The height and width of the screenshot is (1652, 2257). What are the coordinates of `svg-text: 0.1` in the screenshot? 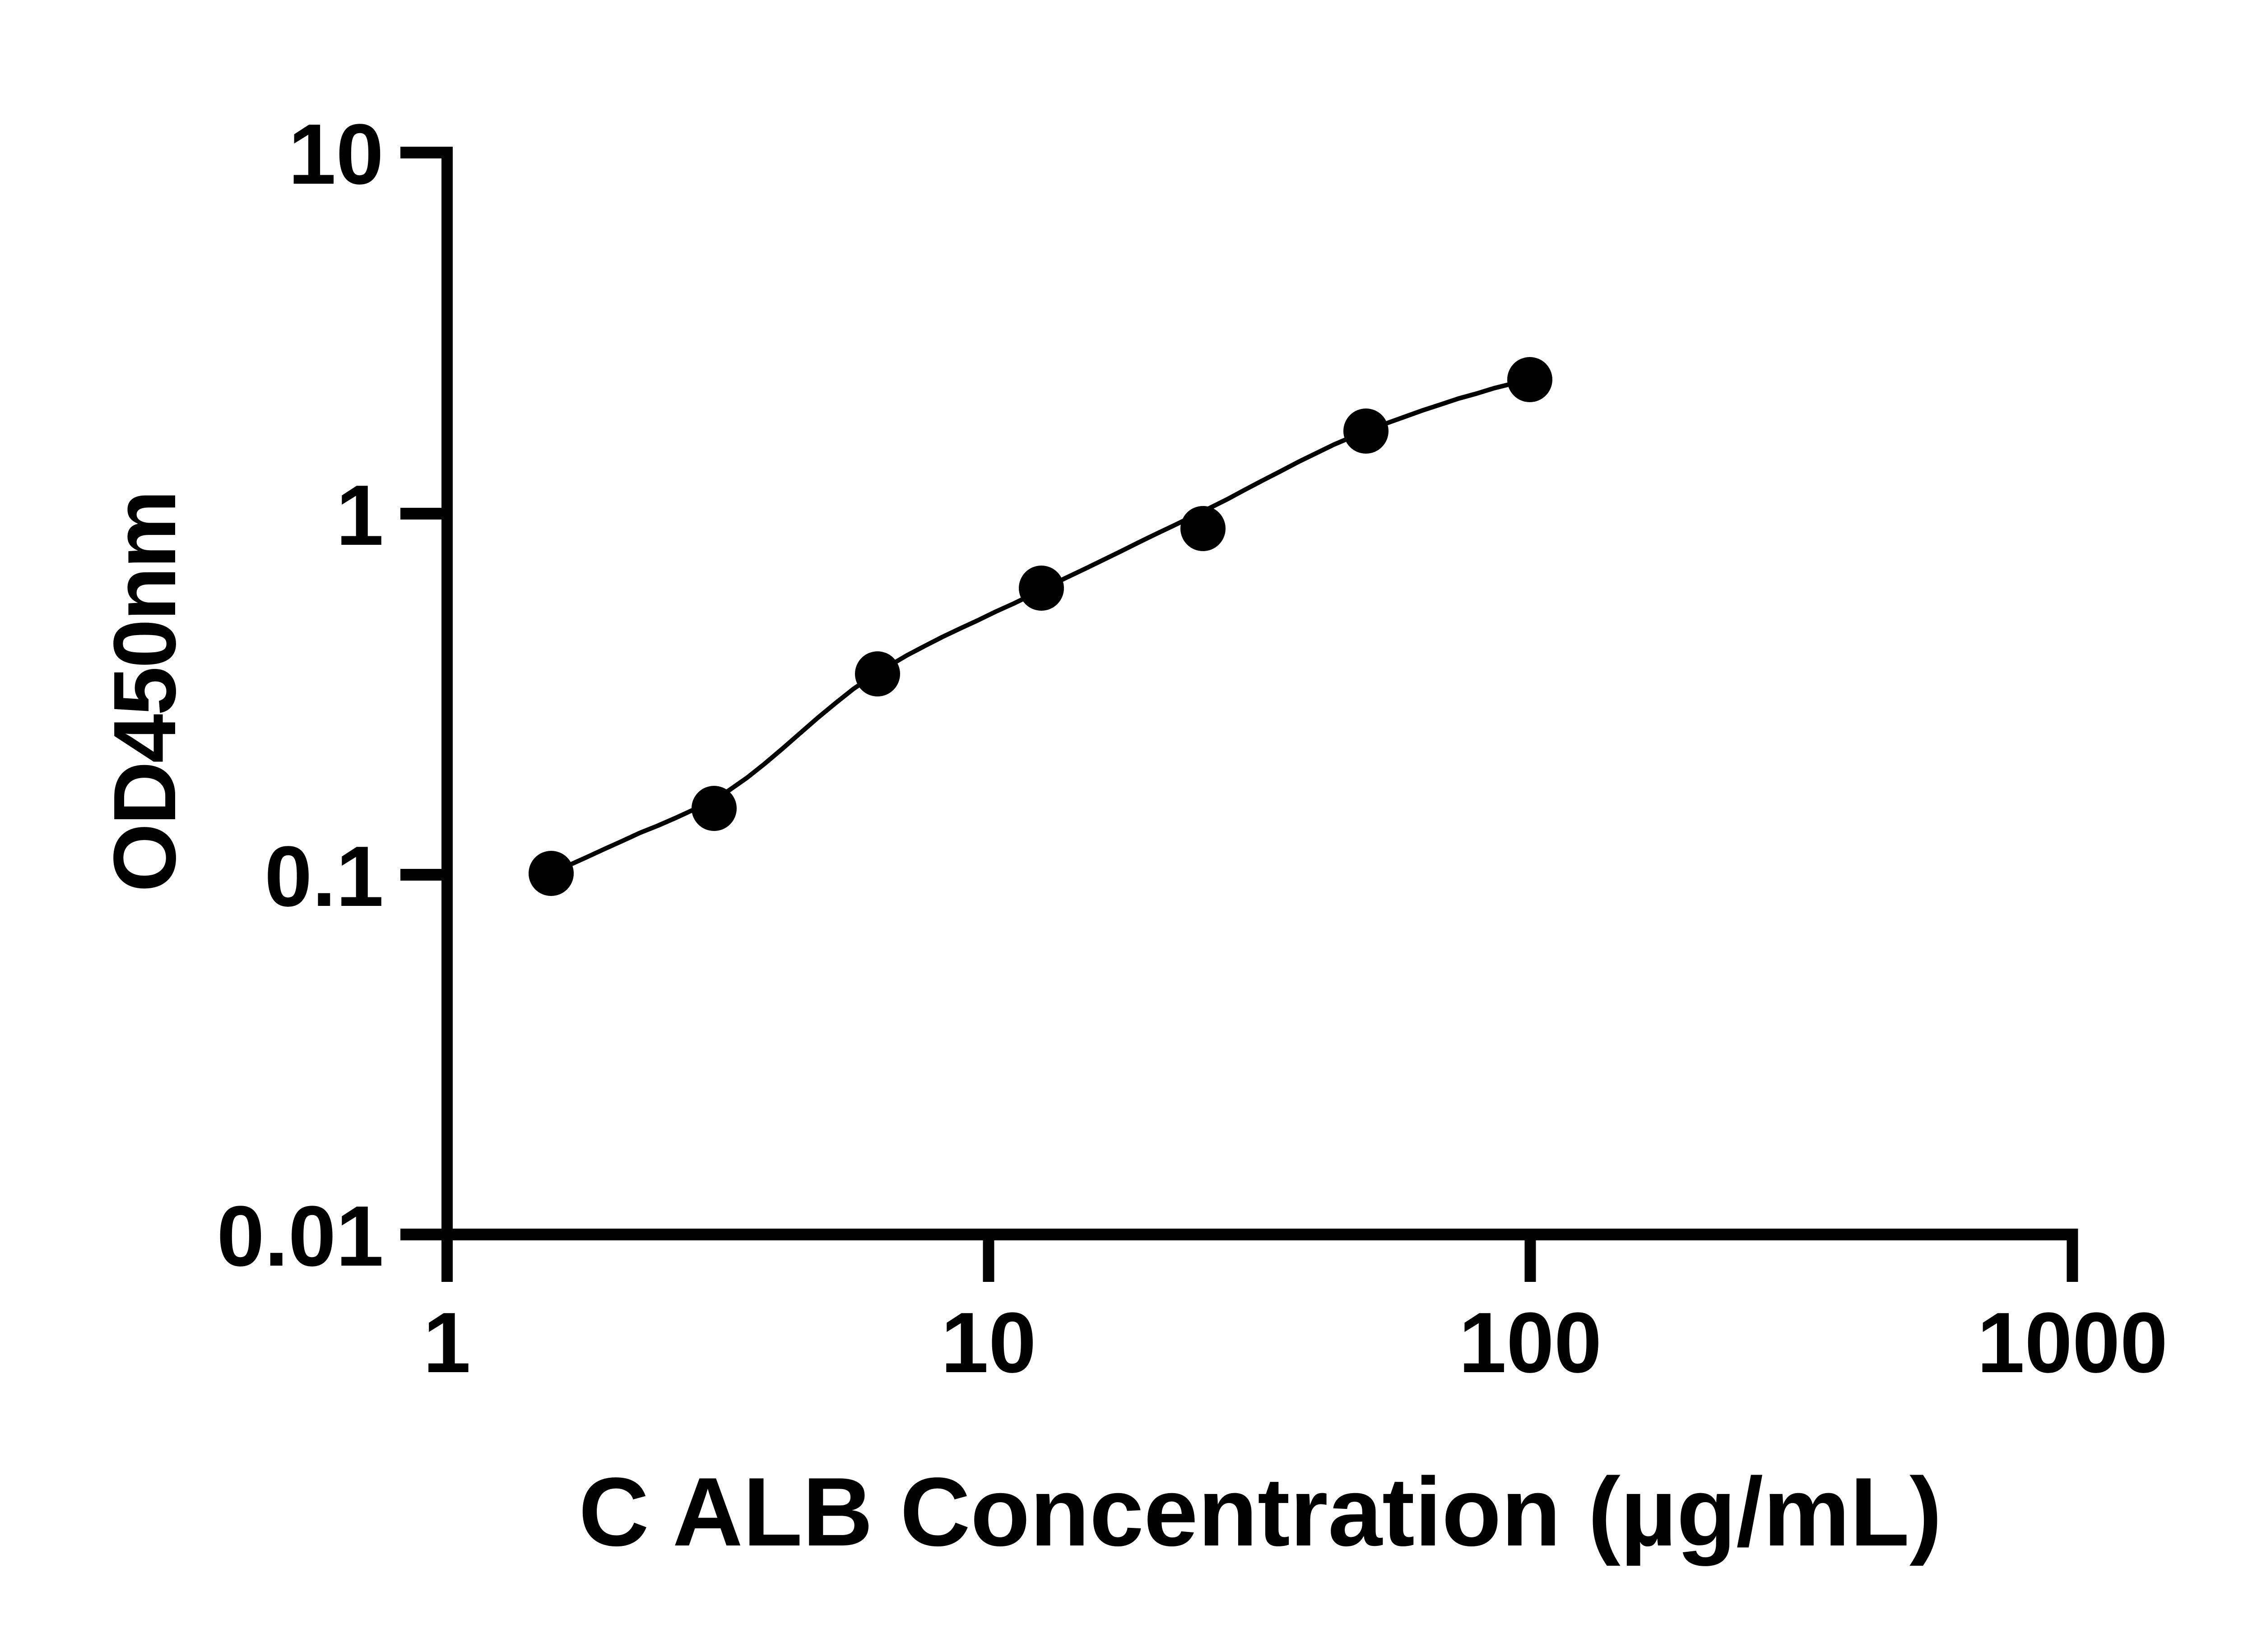 It's located at (325, 876).